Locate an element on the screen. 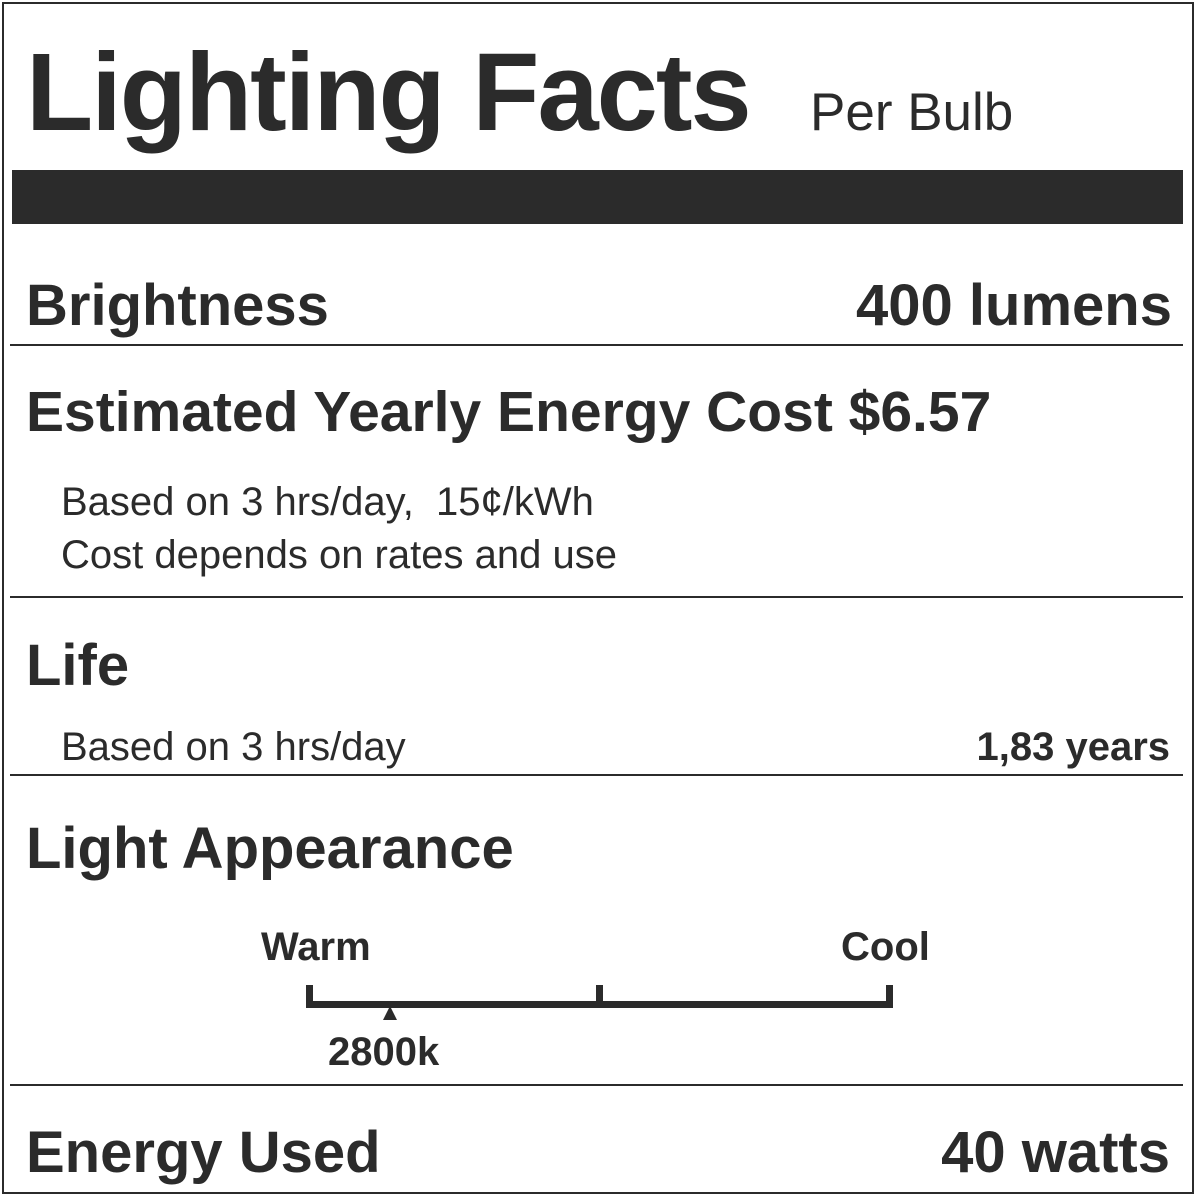  energy-value: 40 watts is located at coordinates (1055, 1152).